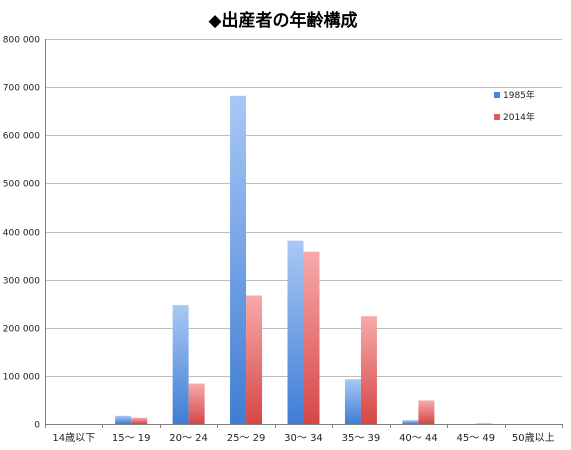  I want to click on y-tick-label: 700 000, so click(21, 89).